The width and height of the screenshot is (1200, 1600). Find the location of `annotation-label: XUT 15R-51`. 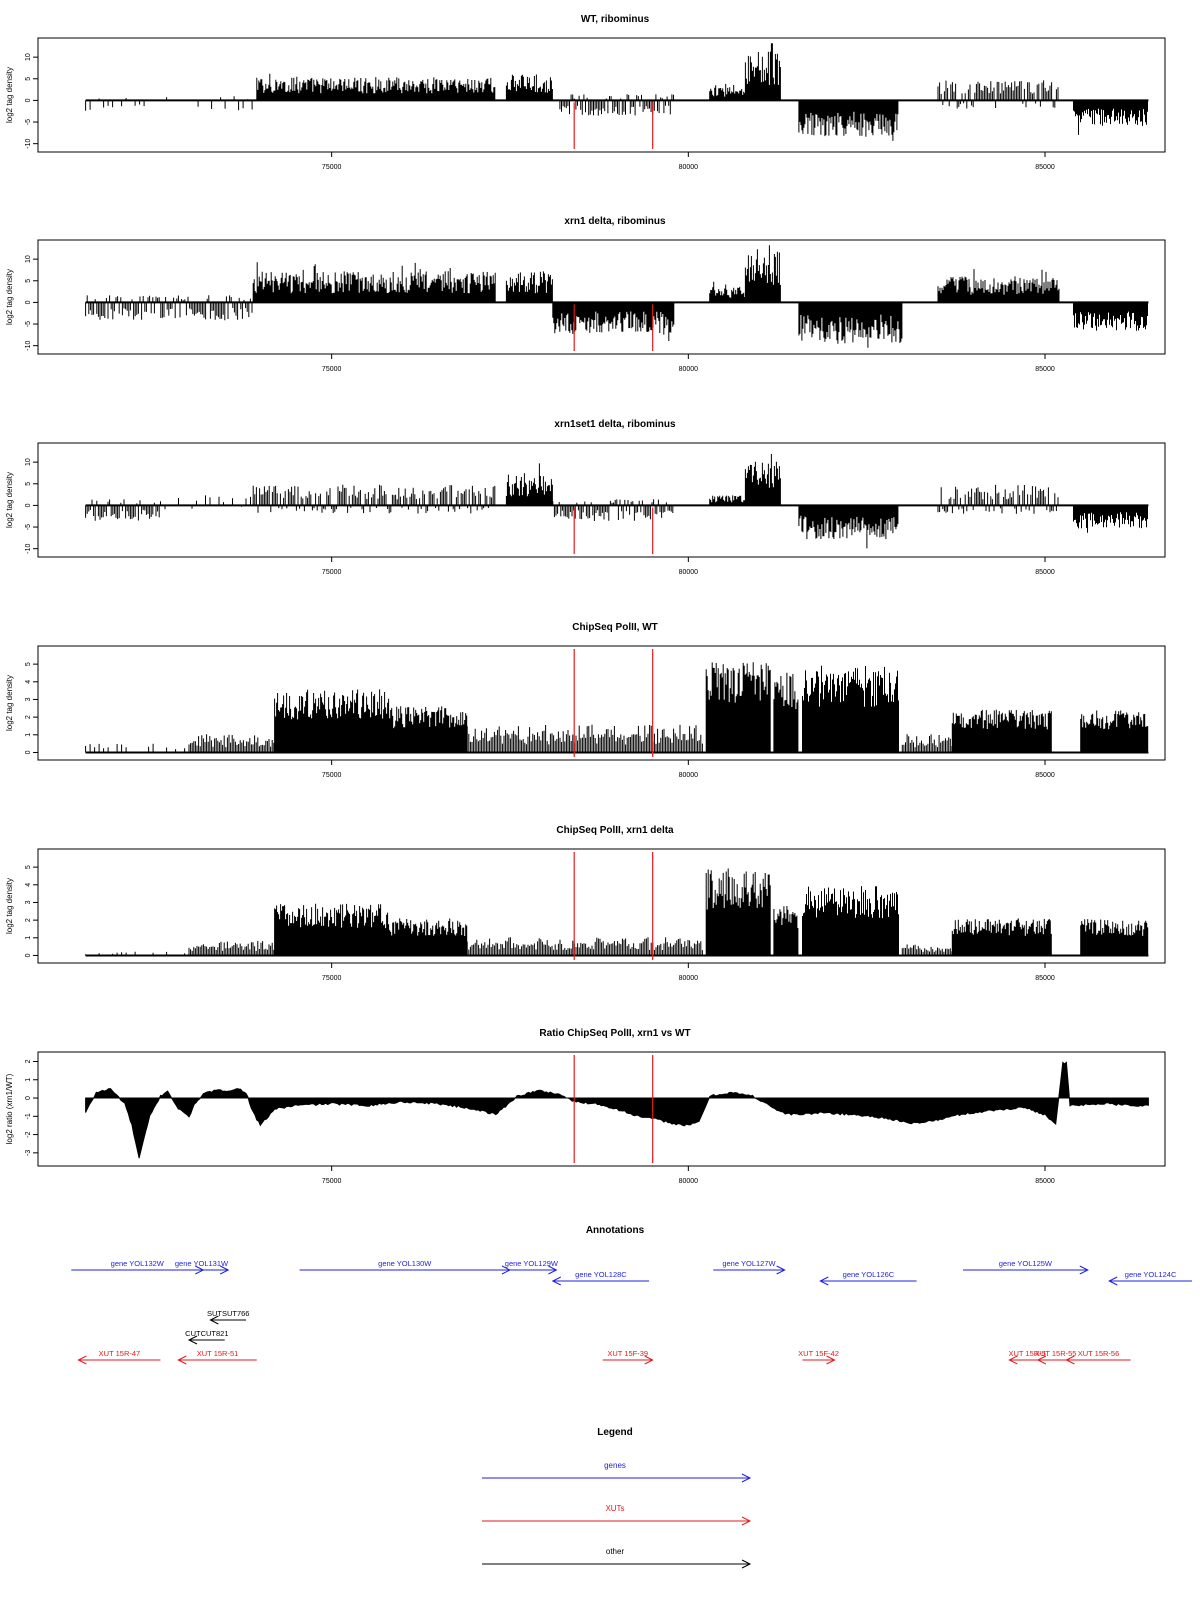

annotation-label: XUT 15R-51 is located at coordinates (218, 1353).